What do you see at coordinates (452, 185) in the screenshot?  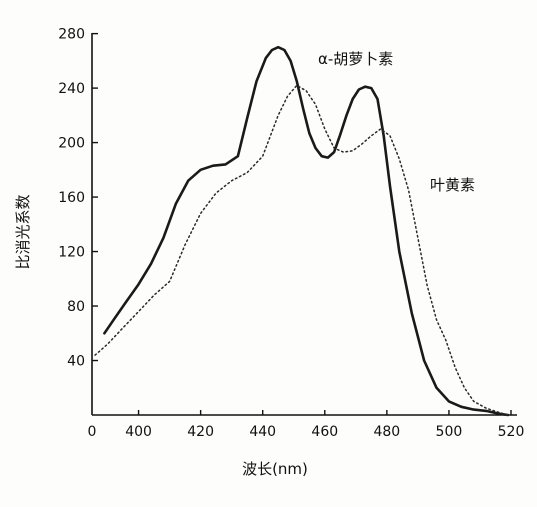 I see `series-label-lutein: 叶黄素` at bounding box center [452, 185].